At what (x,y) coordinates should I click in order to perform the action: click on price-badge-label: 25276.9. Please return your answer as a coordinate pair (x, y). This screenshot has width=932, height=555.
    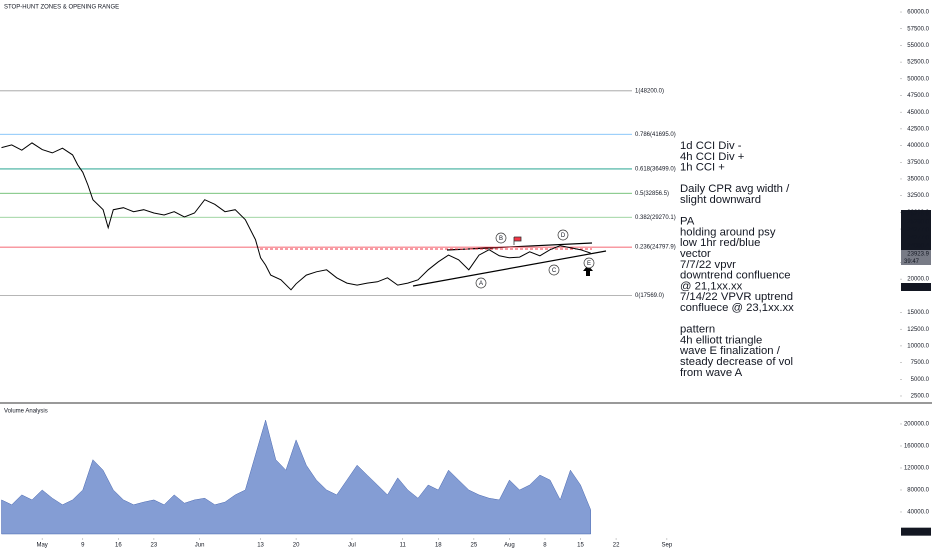
    Looking at the image, I should click on (918, 215).